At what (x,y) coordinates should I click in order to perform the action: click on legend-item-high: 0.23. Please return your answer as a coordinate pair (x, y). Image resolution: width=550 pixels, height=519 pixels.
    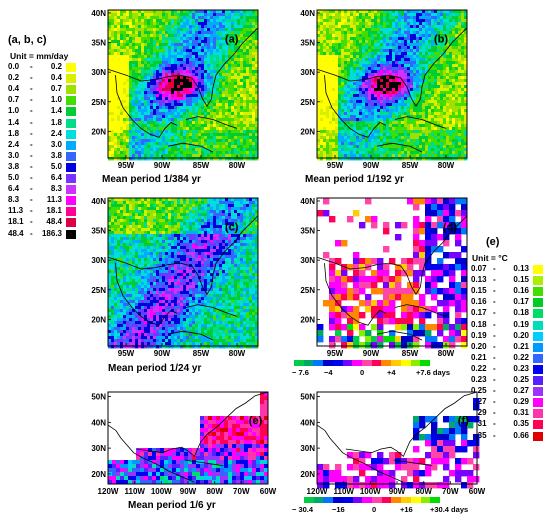
    Looking at the image, I should click on (521, 368).